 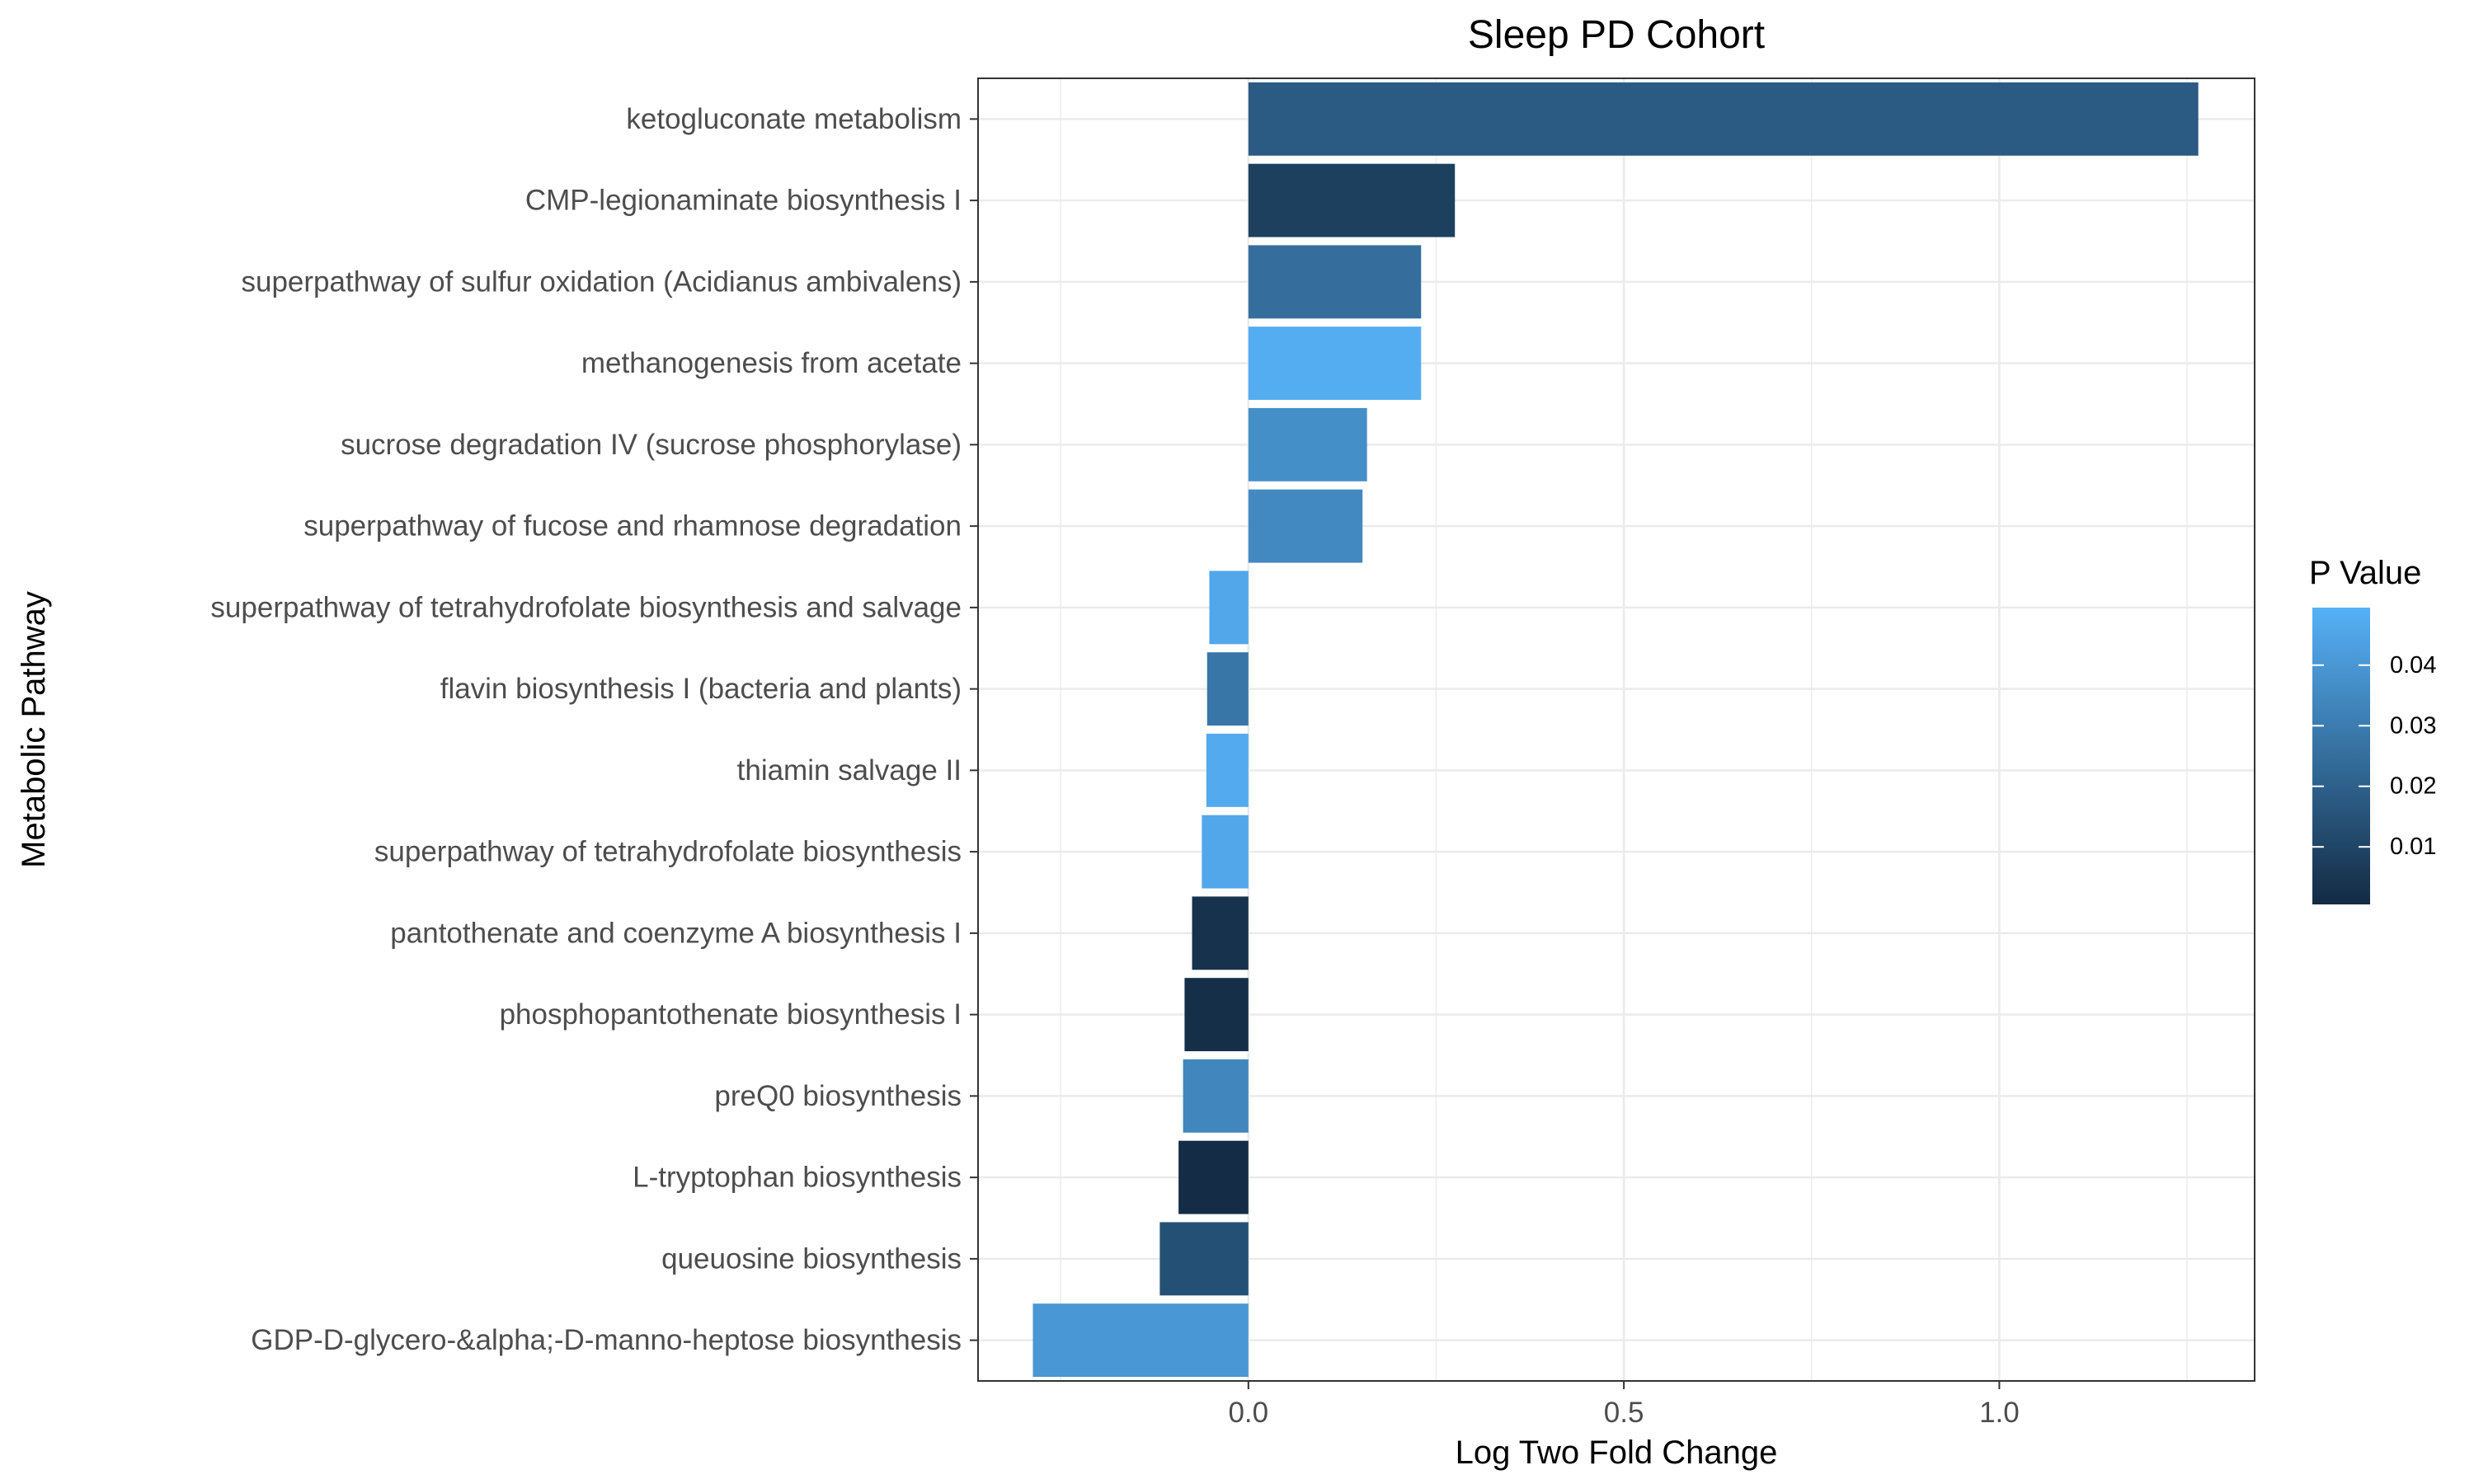 I want to click on x-tick-label: 0.0, so click(x=1248, y=1413).